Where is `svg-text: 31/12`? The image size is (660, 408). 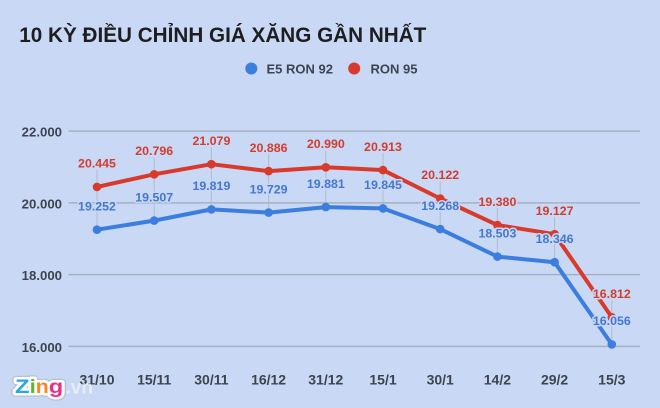
svg-text: 31/12 is located at coordinates (325, 380).